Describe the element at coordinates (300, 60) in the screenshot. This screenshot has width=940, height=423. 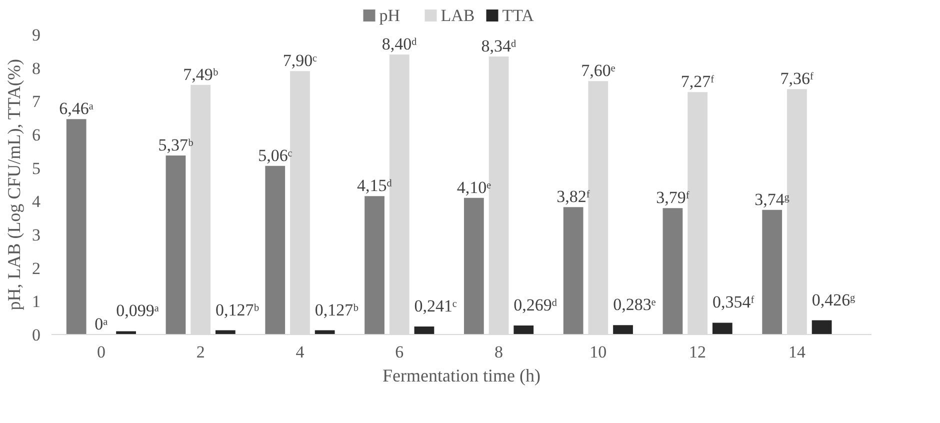
I see `data-label: 7,90ᶜ` at that location.